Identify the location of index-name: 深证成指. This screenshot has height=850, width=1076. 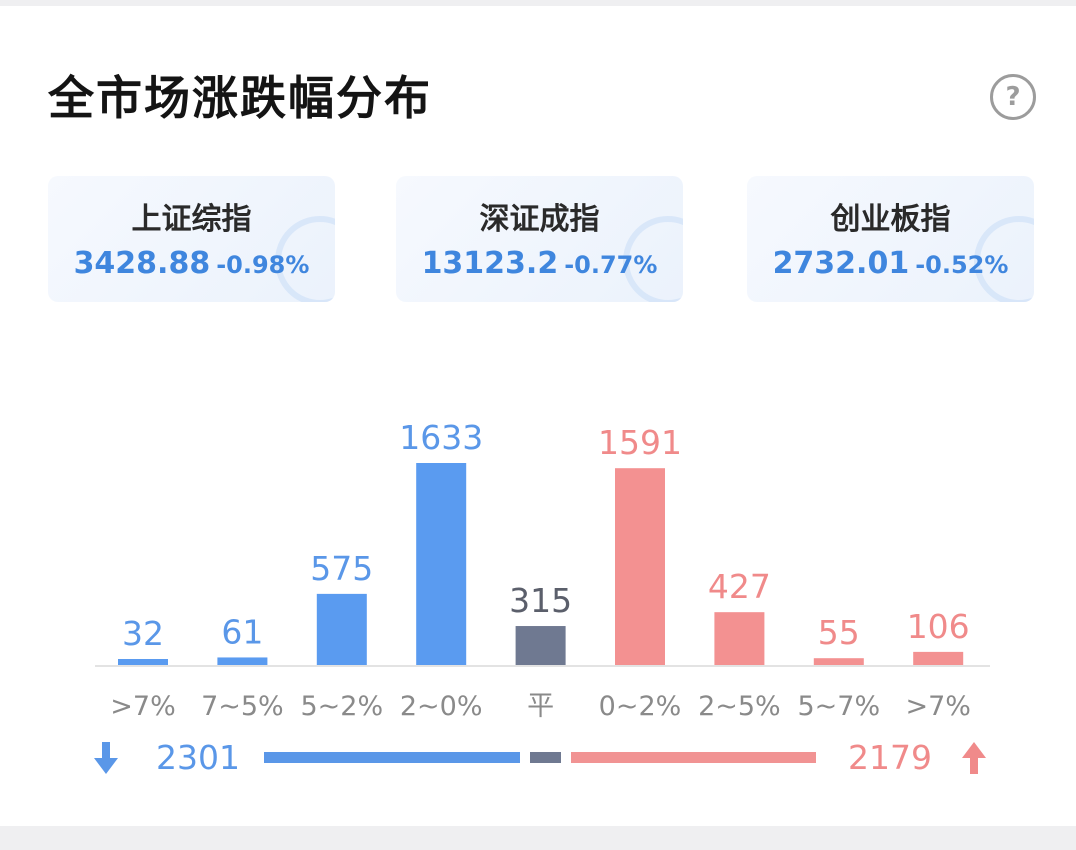
(539, 219).